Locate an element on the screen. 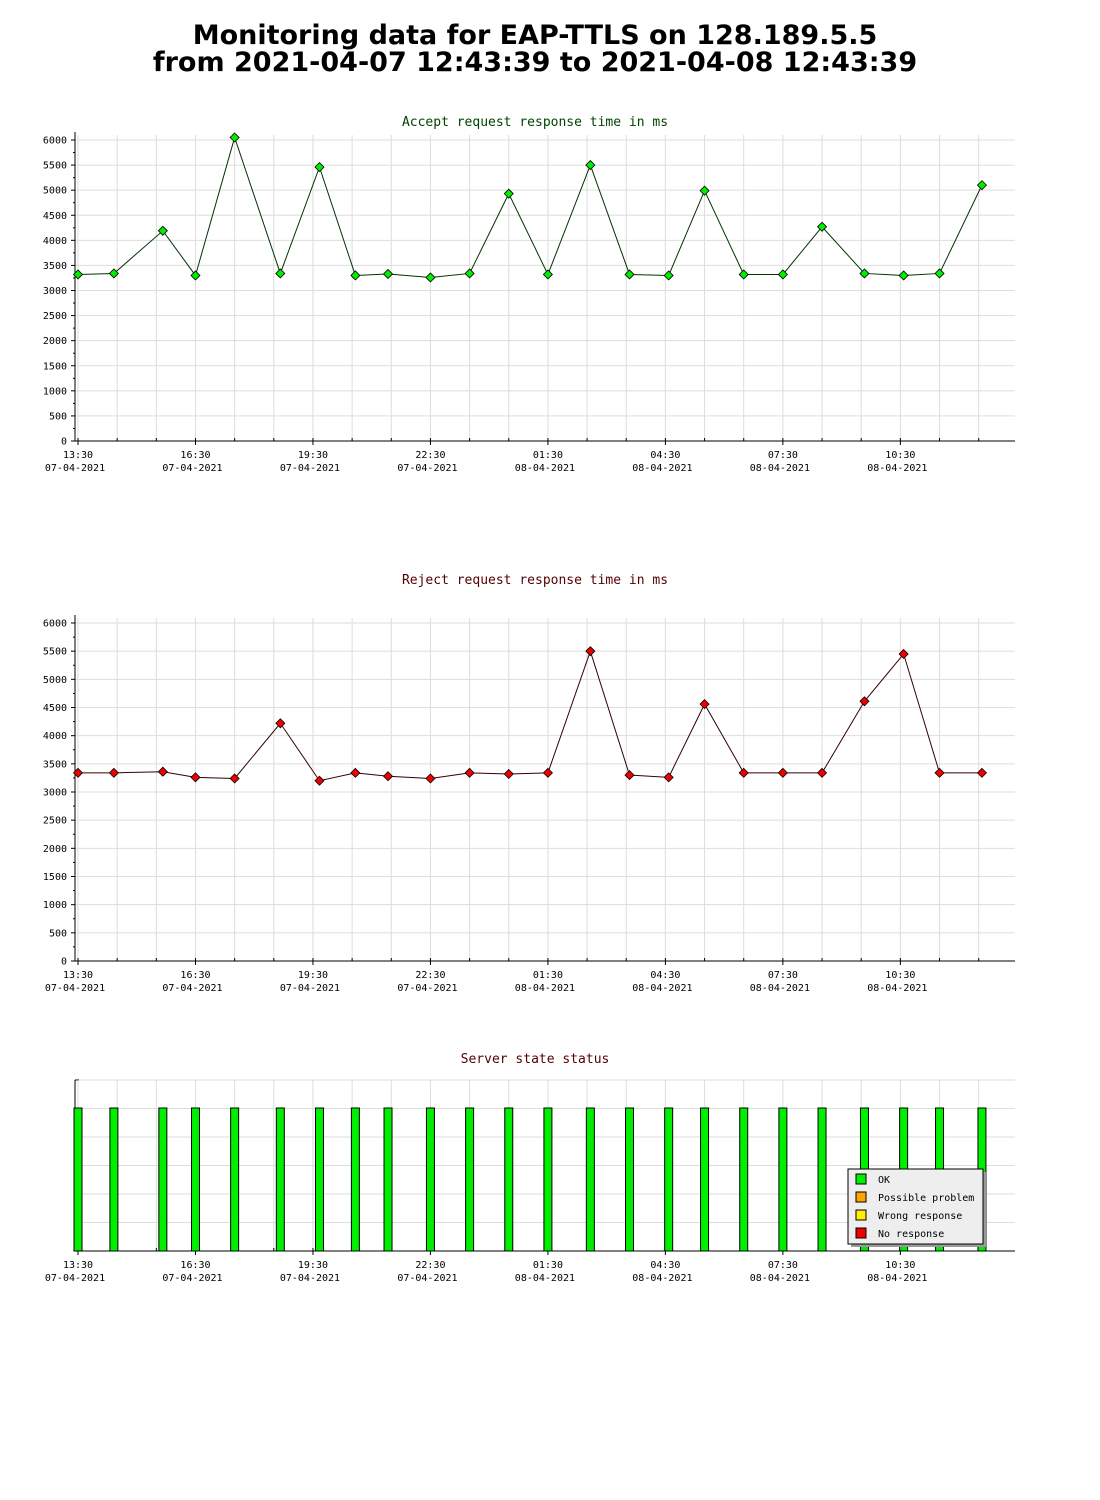  accept-x-tick-time: 16:30 is located at coordinates (195, 455).